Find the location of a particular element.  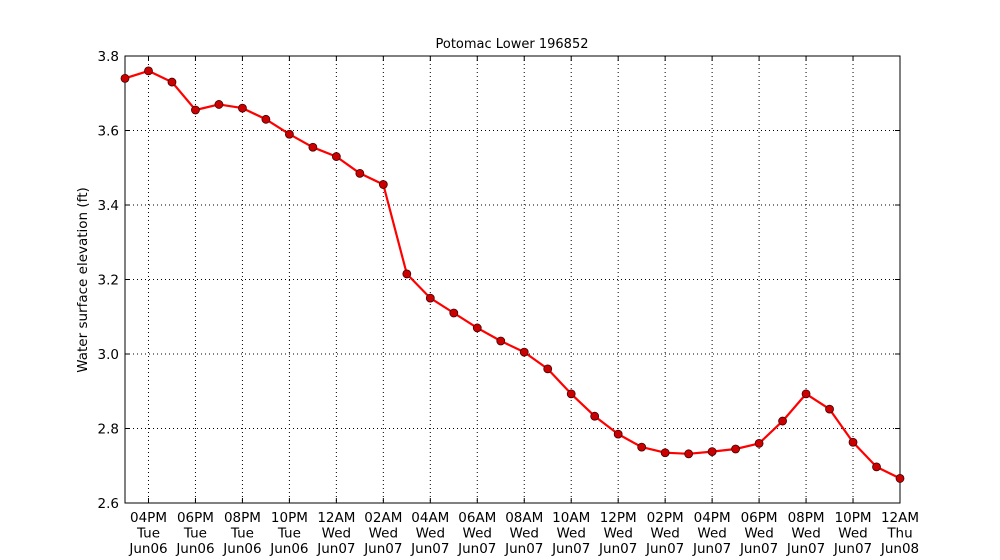

x-tick-label: 04AM Wed Jun07 is located at coordinates (429, 533).